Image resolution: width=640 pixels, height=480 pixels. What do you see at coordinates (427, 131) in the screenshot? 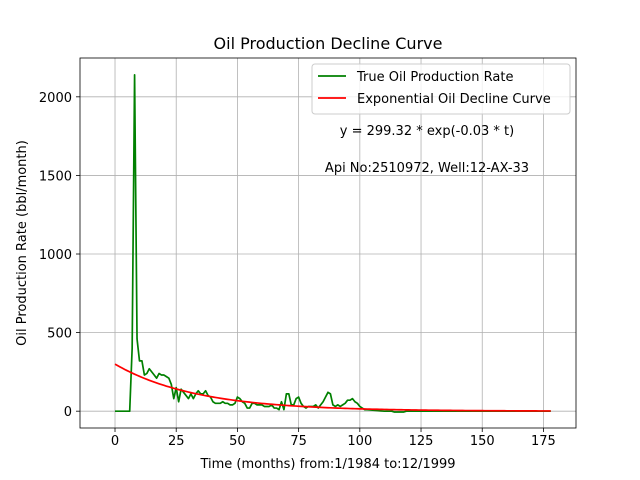
I see `equation-annotation: y = 299.32 * exp(-0.03 * t)` at bounding box center [427, 131].